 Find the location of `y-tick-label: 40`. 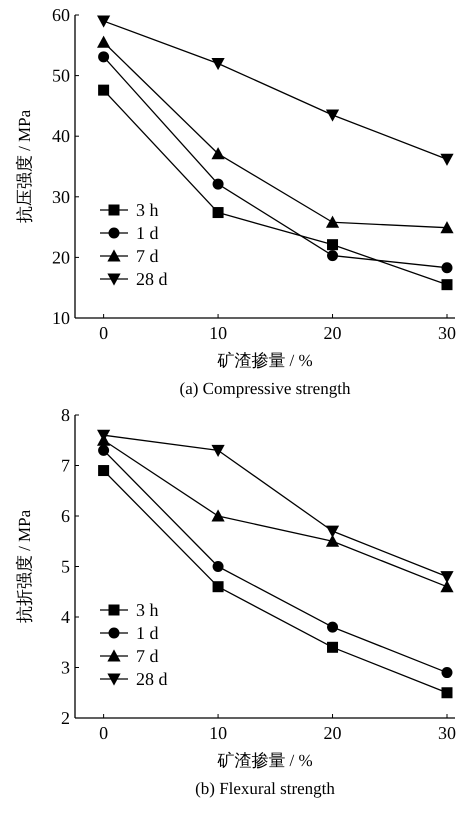

y-tick-label: 40 is located at coordinates (61, 136).